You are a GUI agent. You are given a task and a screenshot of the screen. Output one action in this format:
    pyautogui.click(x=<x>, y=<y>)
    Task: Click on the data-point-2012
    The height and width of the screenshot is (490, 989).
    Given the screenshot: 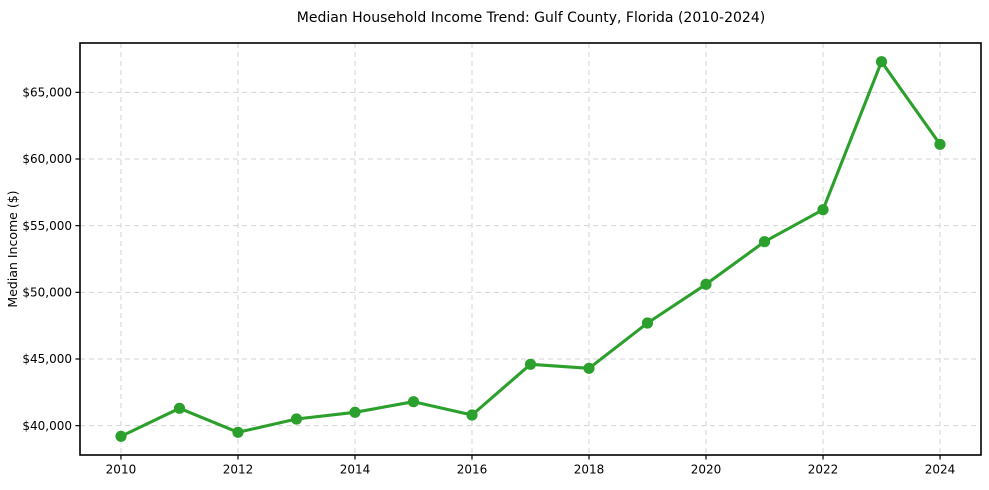 What is the action you would take?
    pyautogui.click(x=238, y=432)
    